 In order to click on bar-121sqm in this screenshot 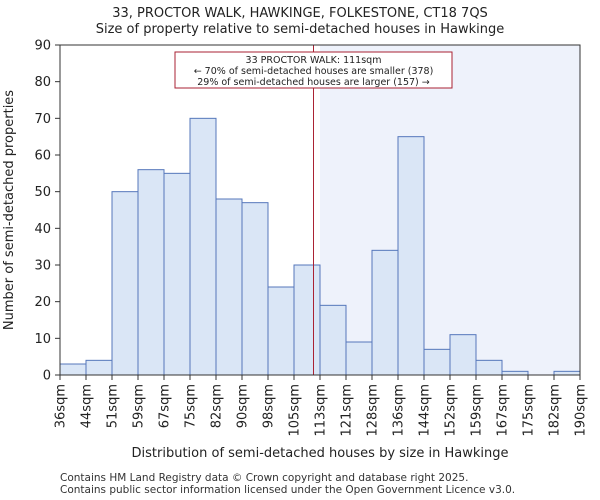, I will do `click(359, 358)`.